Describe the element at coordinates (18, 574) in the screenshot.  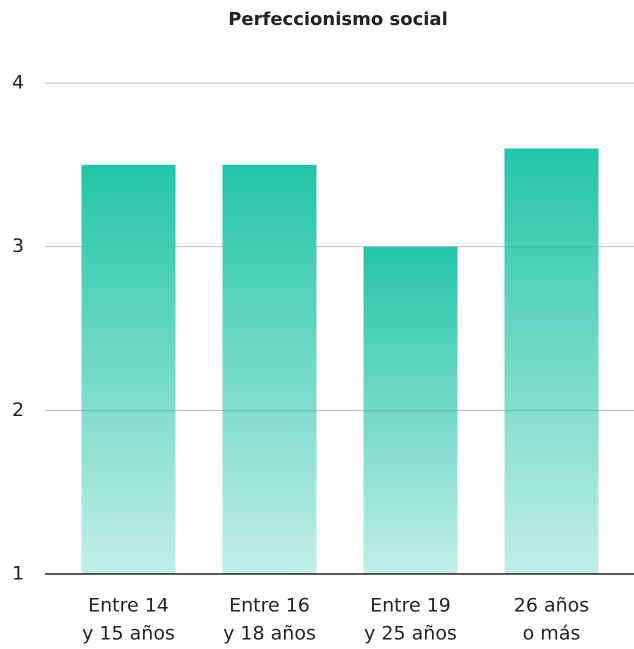
I see `y-tick-label: 1` at that location.